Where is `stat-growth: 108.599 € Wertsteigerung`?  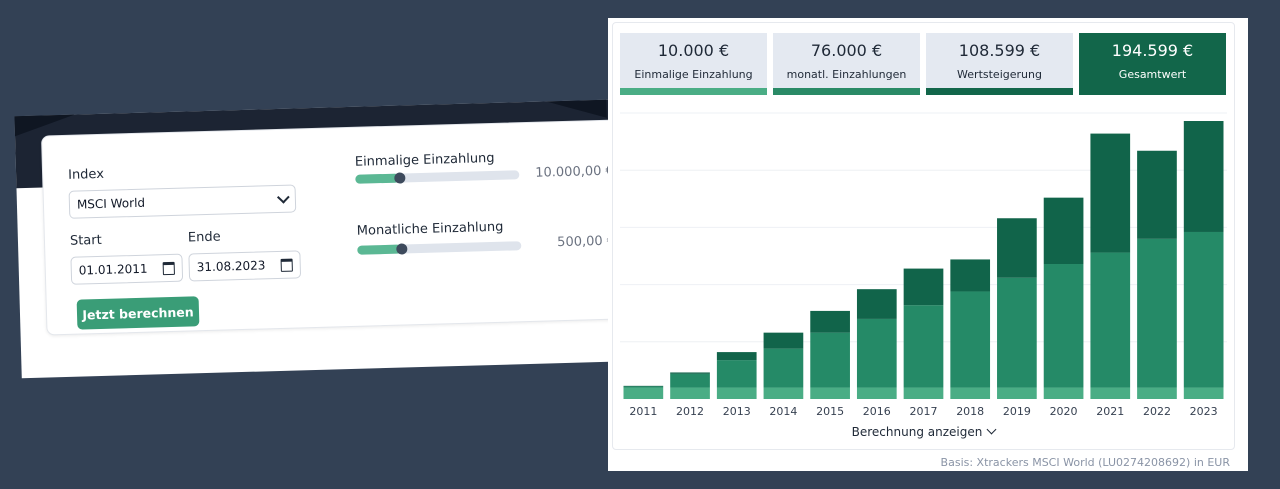
stat-growth: 108.599 € Wertsteigerung is located at coordinates (999, 64).